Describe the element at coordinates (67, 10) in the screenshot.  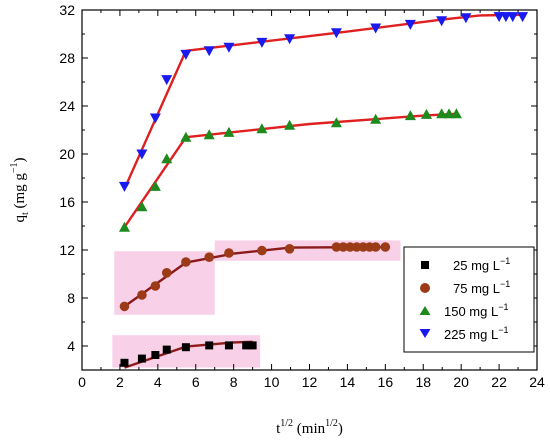
I see `y-tick-label: 32` at that location.